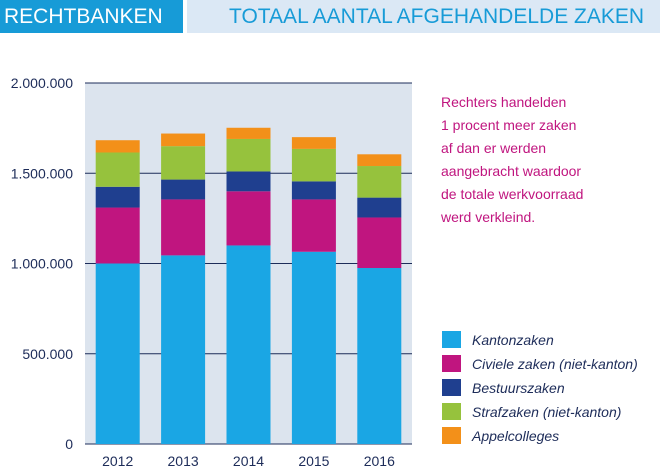  I want to click on y-tick-label: 1.000.000, so click(42, 264).